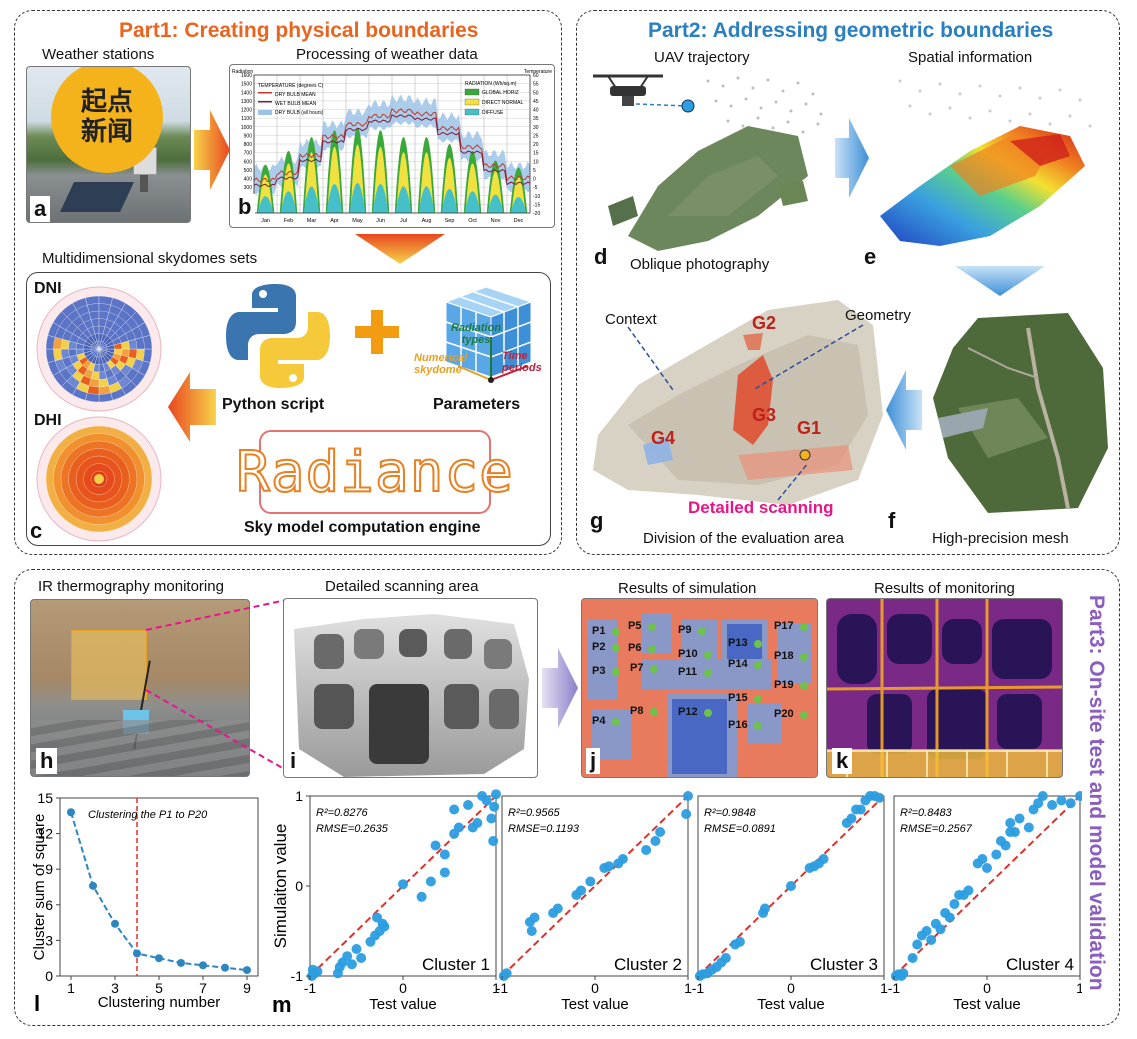 The height and width of the screenshot is (1039, 1137). I want to click on wc-right-tick: 40, so click(536, 111).